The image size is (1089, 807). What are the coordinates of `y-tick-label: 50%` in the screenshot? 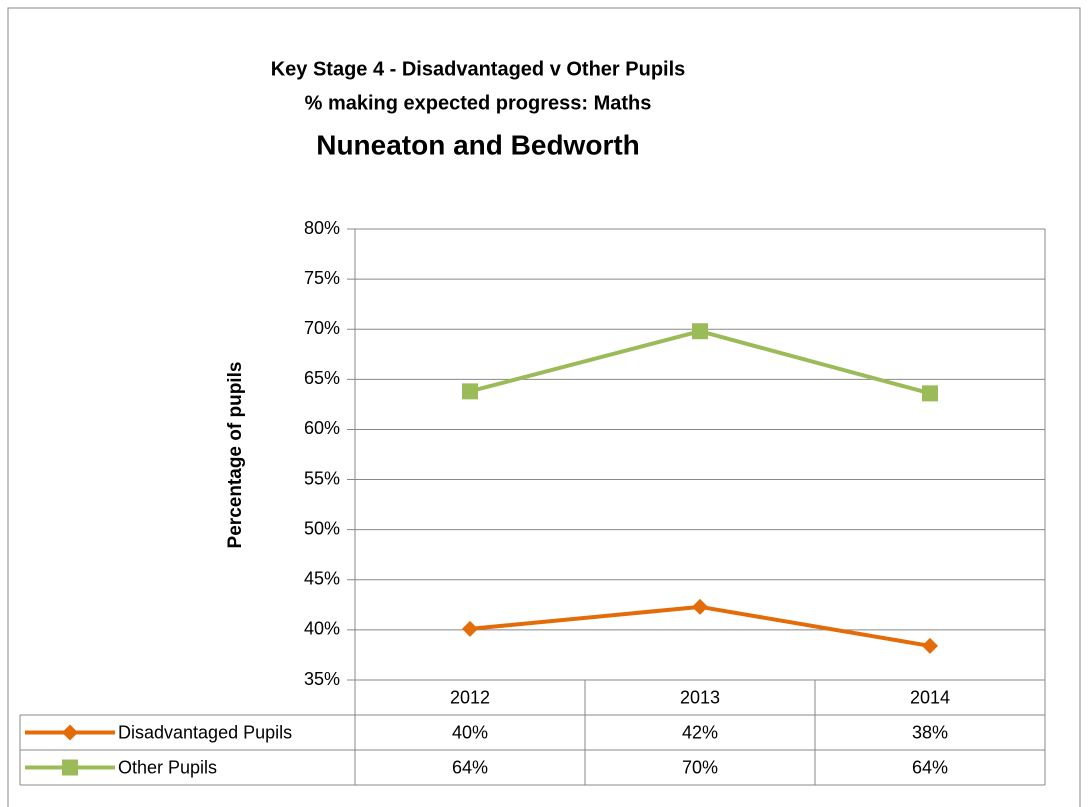 It's located at (322, 528).